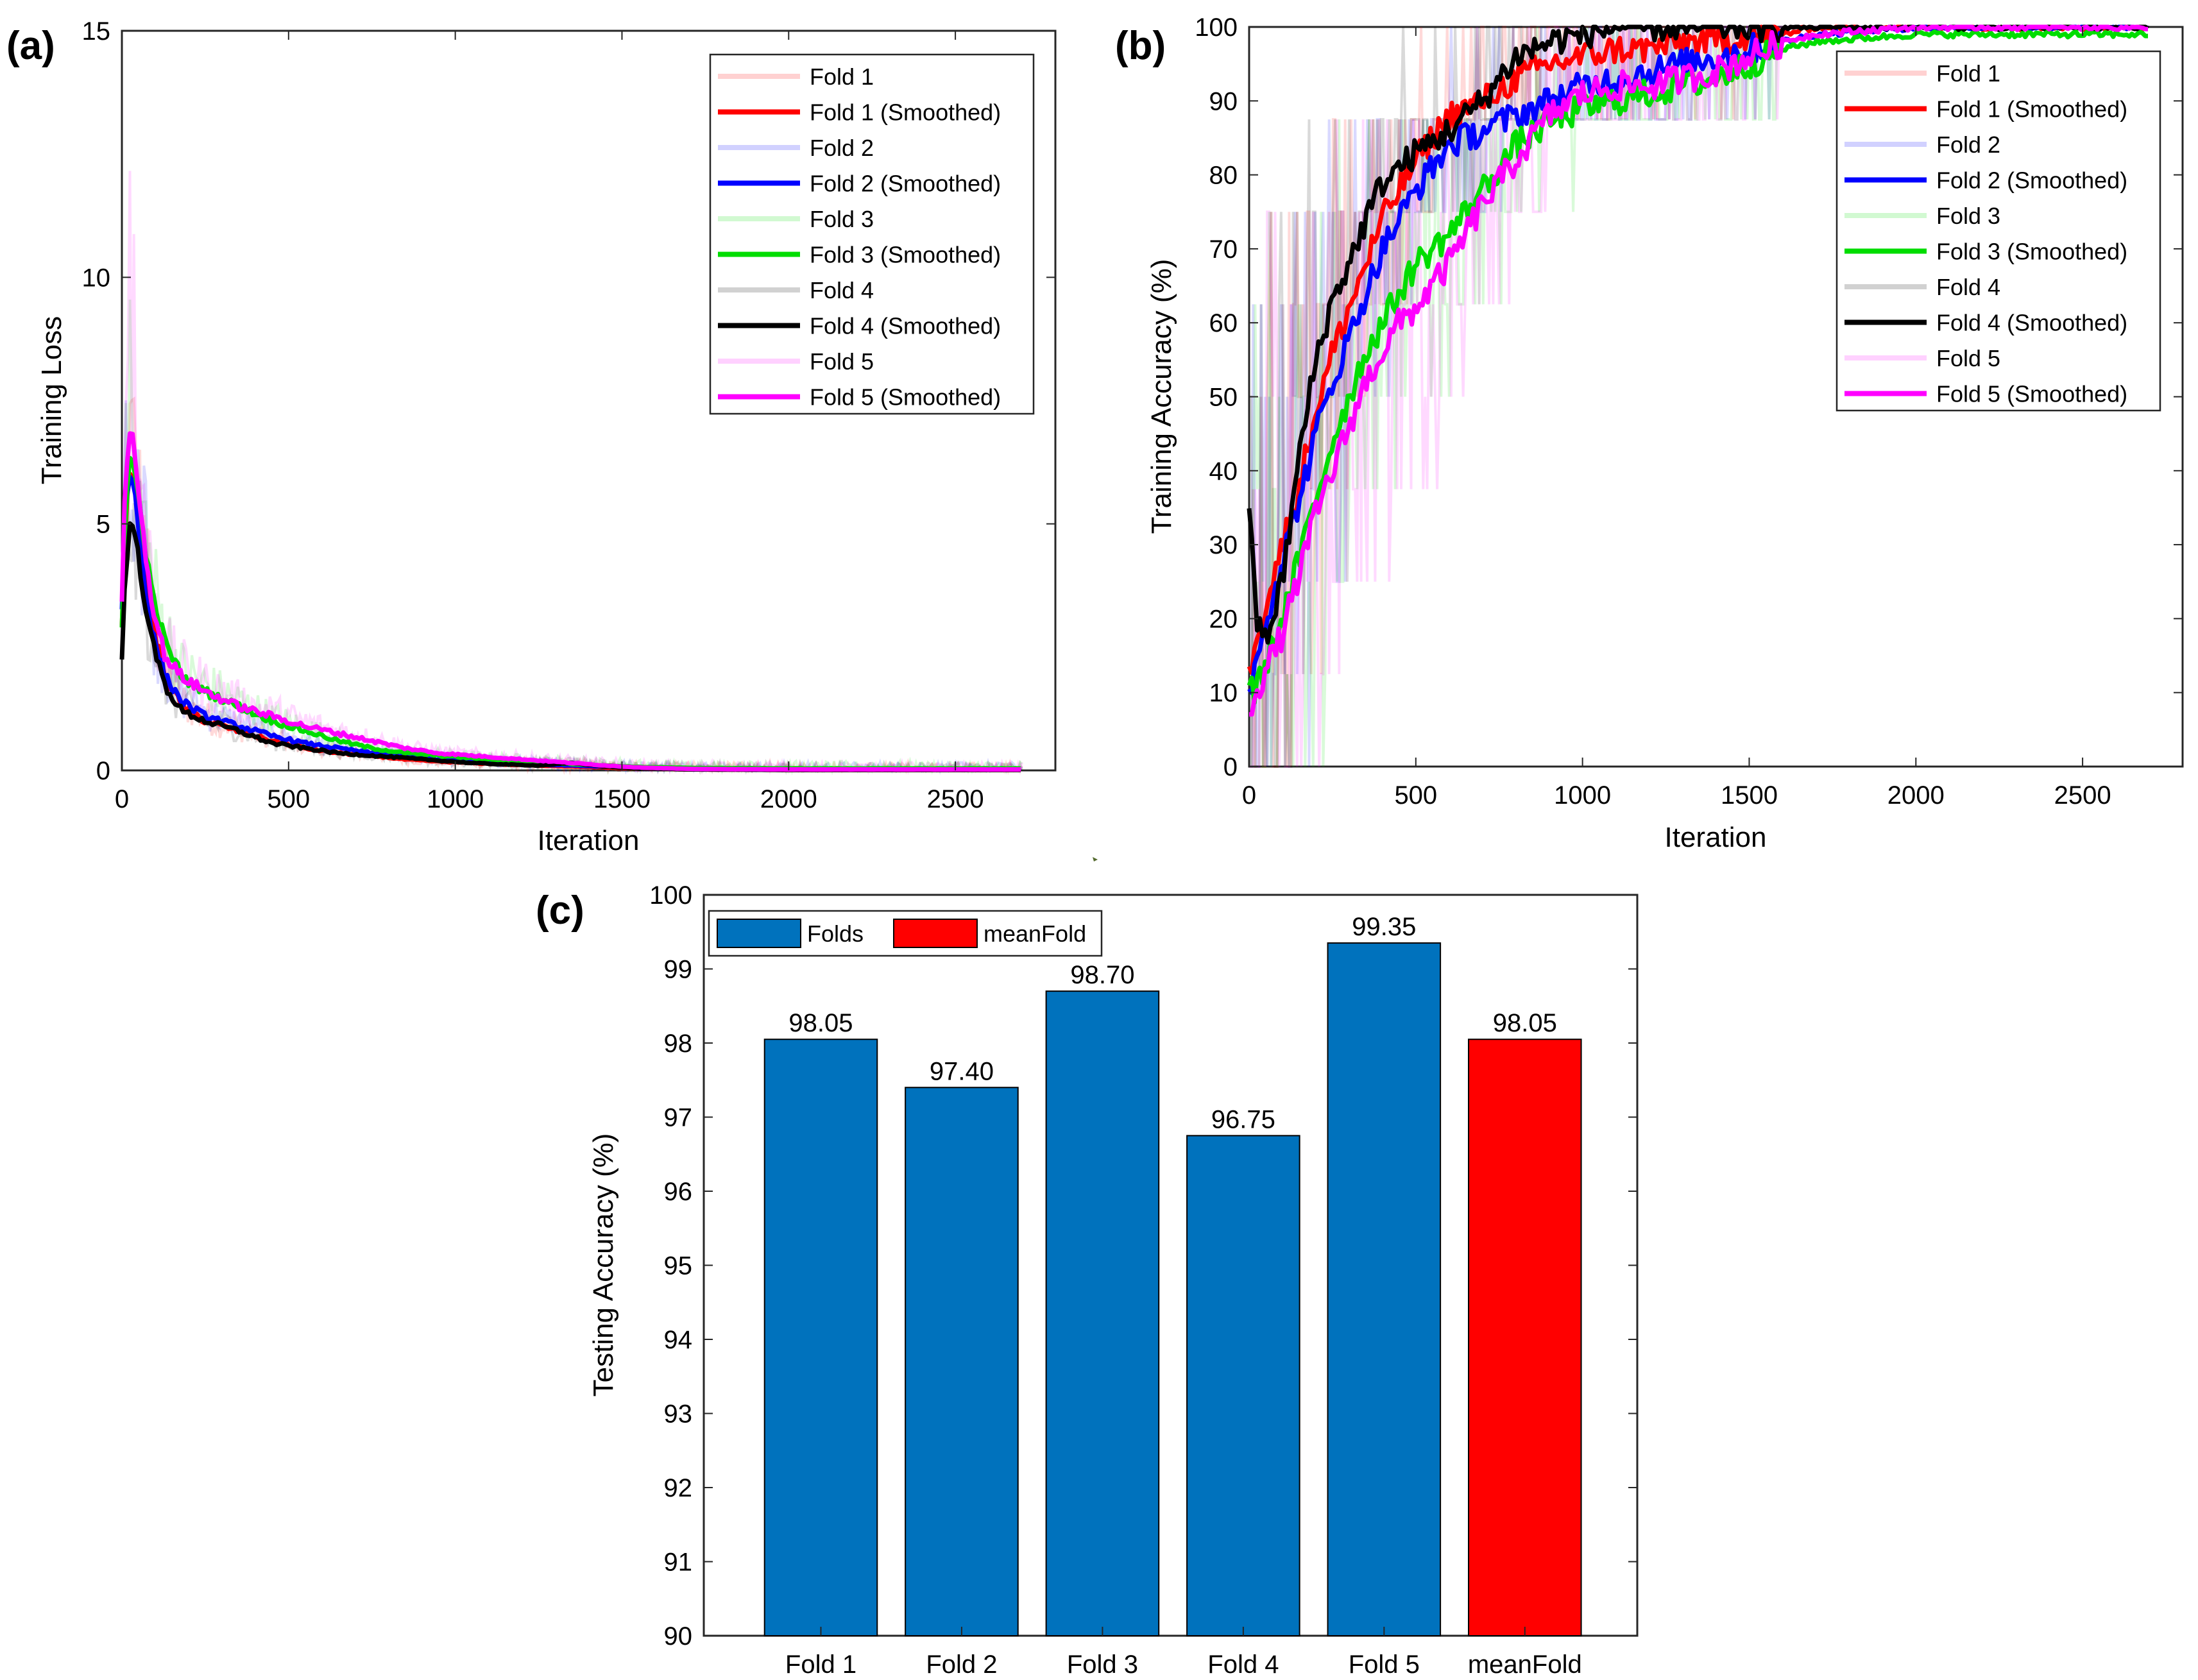  What do you see at coordinates (1095, 859) in the screenshot?
I see `stray-mark` at bounding box center [1095, 859].